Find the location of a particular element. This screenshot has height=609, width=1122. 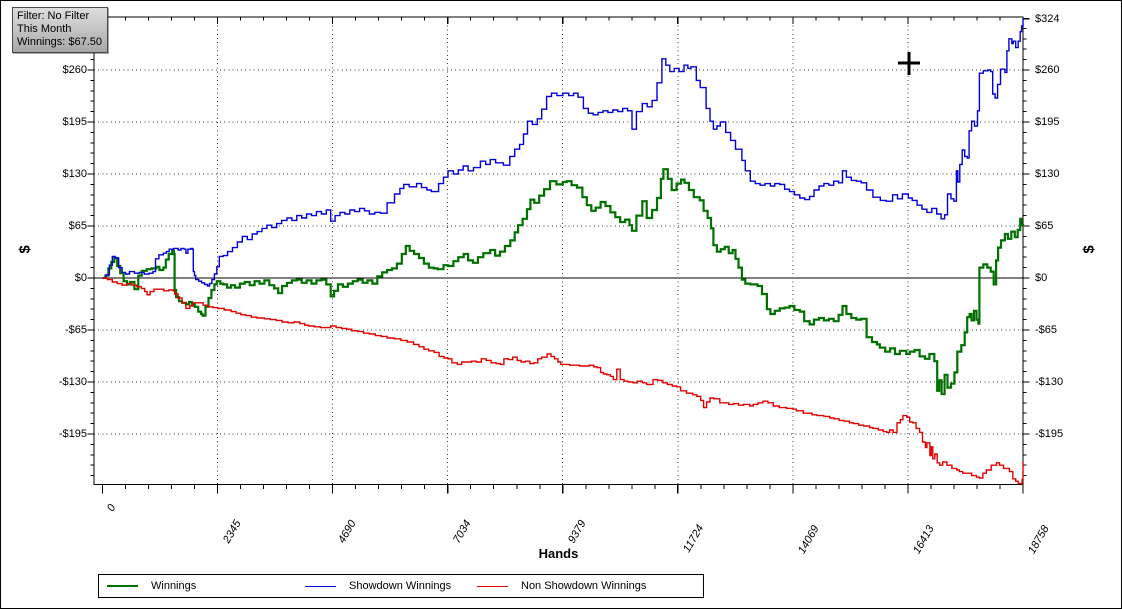

y-tick-label-right: $260 is located at coordinates (1047, 70).